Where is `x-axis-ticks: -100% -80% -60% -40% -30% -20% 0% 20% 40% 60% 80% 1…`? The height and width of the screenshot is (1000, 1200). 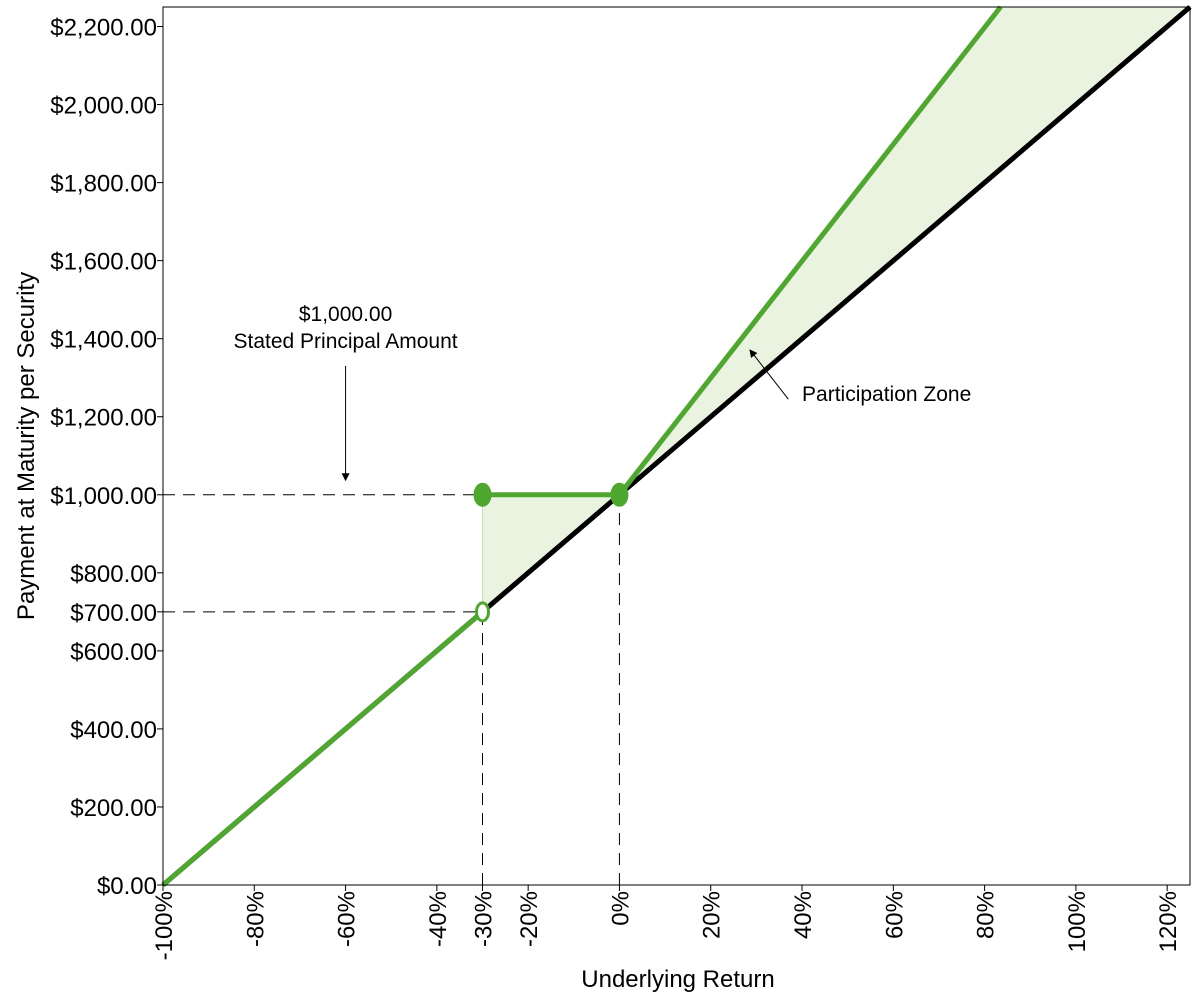 x-axis-ticks: -100% -80% -60% -40% -30% -20% 0% 20% 40% 60% 80% 1… is located at coordinates (666, 922).